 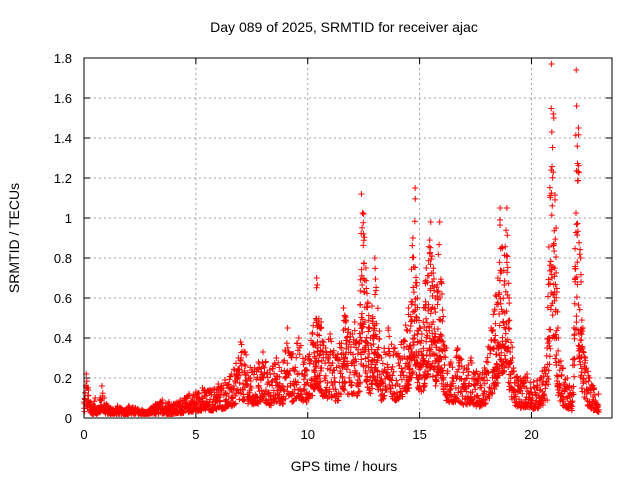 What do you see at coordinates (68, 418) in the screenshot?
I see `y-tick-label: 0` at bounding box center [68, 418].